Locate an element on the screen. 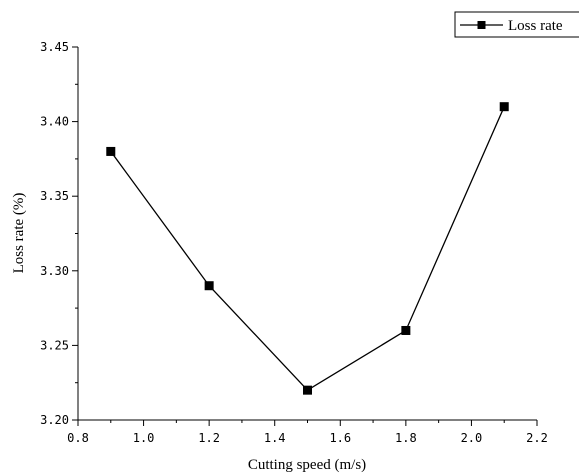  y-tick-label: 3.20 is located at coordinates (54, 420).